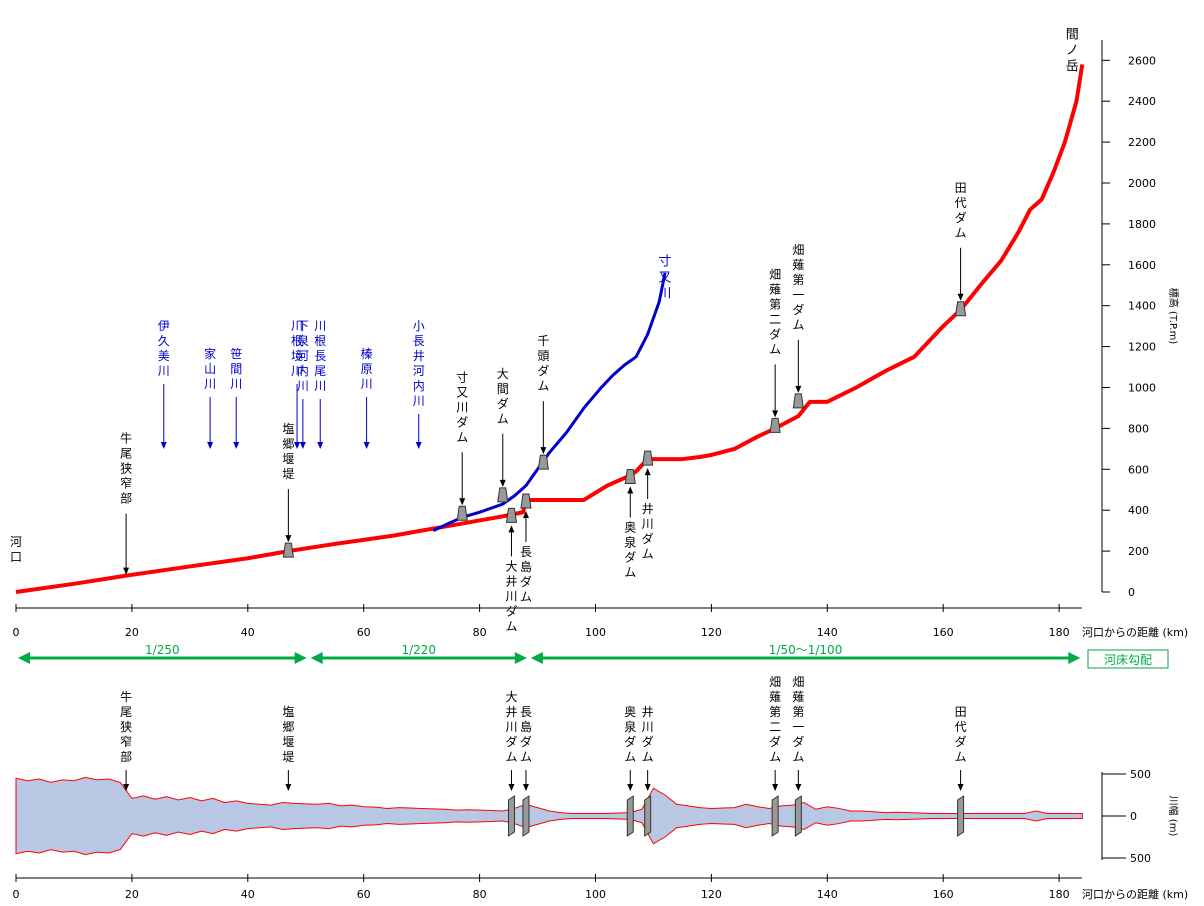 This screenshot has width=1204, height=906. What do you see at coordinates (1059, 894) in the screenshot?
I see `x-tick-label-bottom: 180` at bounding box center [1059, 894].